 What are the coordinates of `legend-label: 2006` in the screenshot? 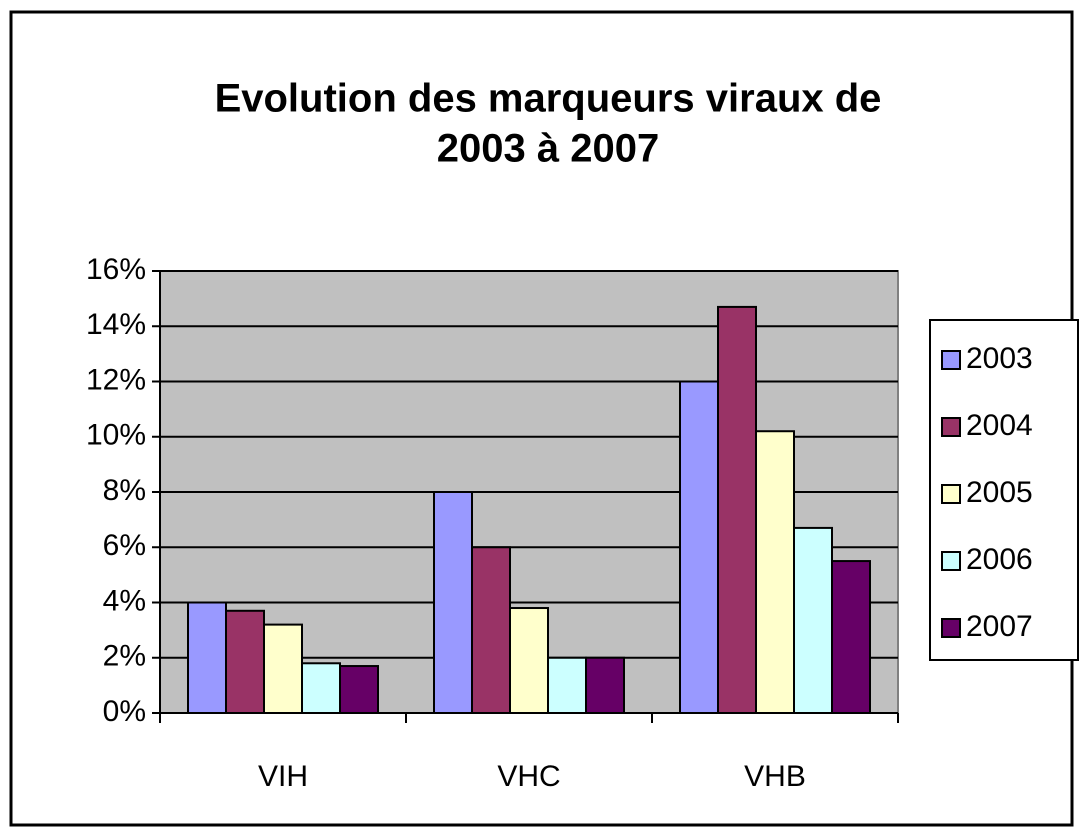 It's located at (999, 559).